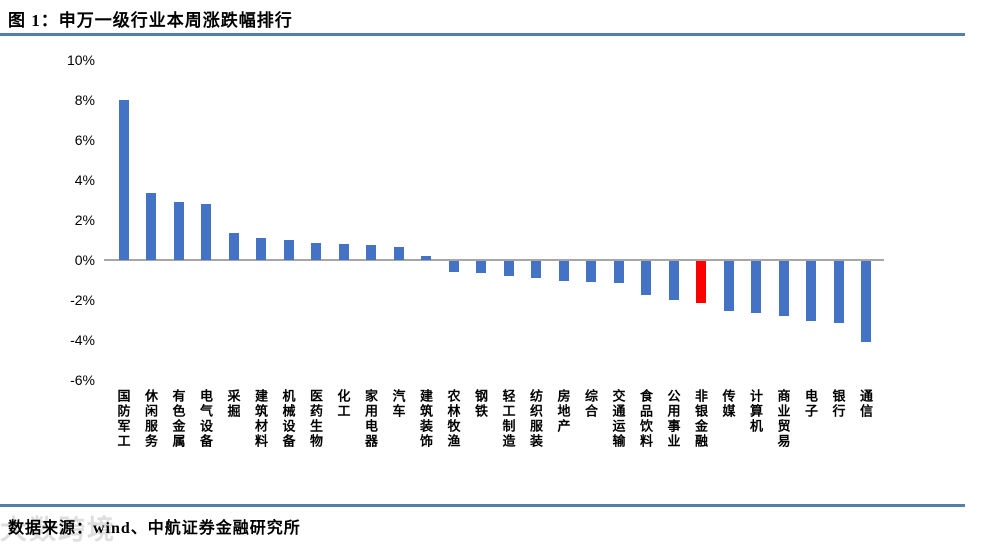  What do you see at coordinates (755, 411) in the screenshot?
I see `category-label-计算机: 计算机` at bounding box center [755, 411].